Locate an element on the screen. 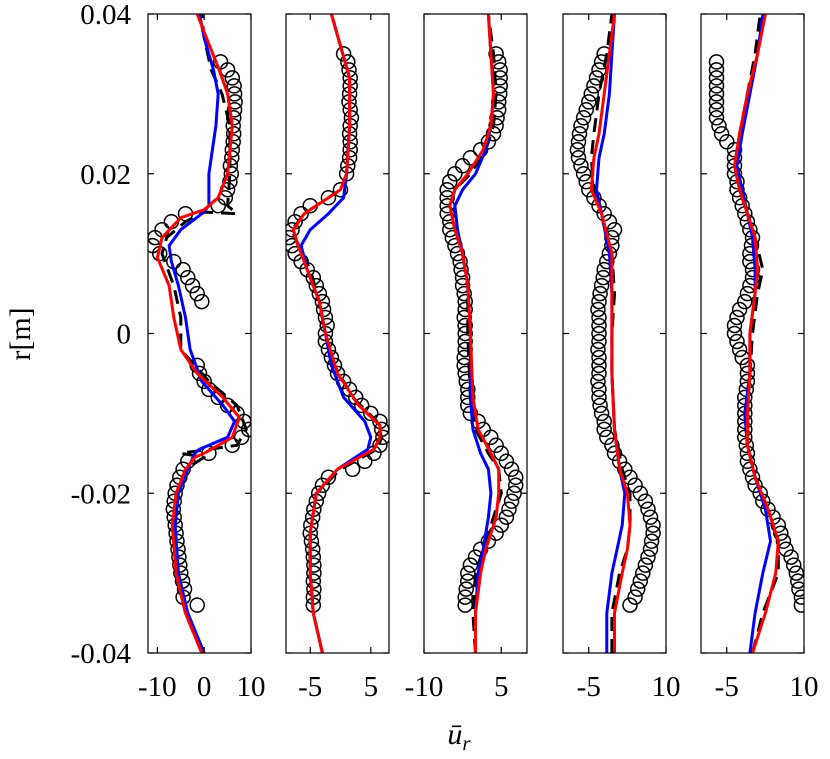  y-axis-label: r[m] is located at coordinates (20, 333).